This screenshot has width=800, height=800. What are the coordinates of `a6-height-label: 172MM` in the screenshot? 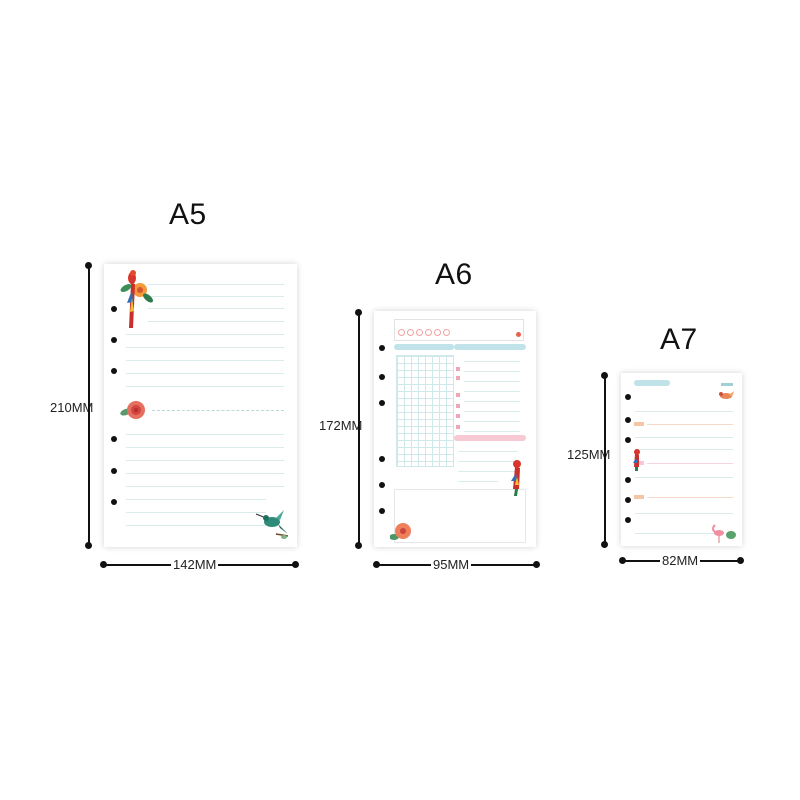 It's located at (341, 425).